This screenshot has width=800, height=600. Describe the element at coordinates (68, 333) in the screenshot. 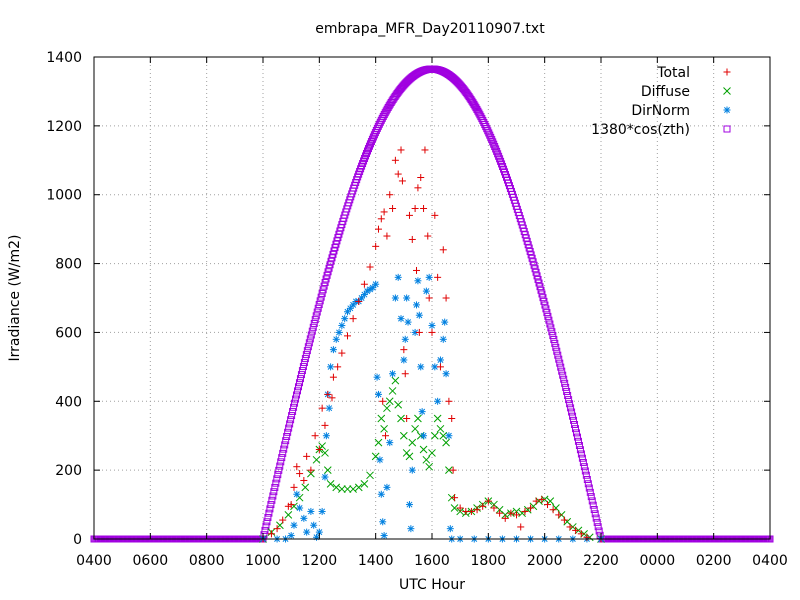

I see `y-tick-label: 600` at that location.